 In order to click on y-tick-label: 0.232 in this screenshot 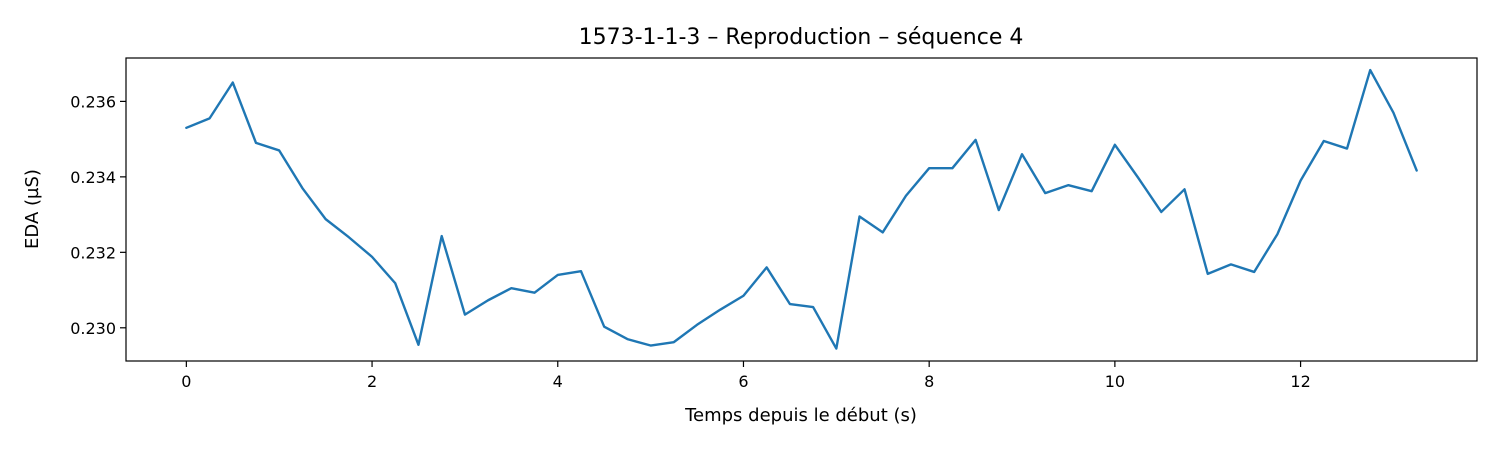, I will do `click(93, 252)`.